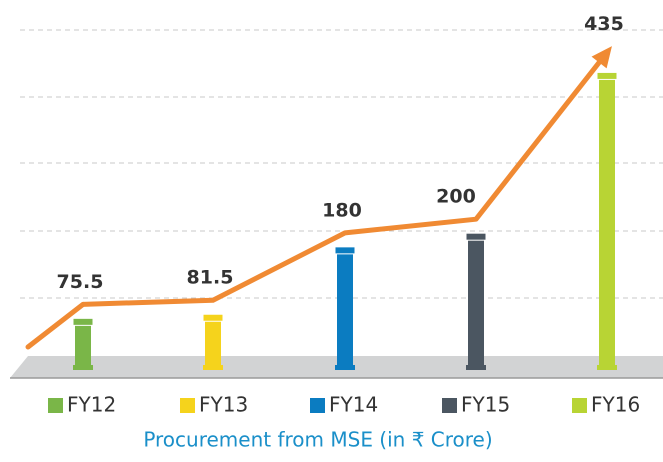 The width and height of the screenshot is (663, 462). I want to click on value-label: 75.5, so click(80, 282).